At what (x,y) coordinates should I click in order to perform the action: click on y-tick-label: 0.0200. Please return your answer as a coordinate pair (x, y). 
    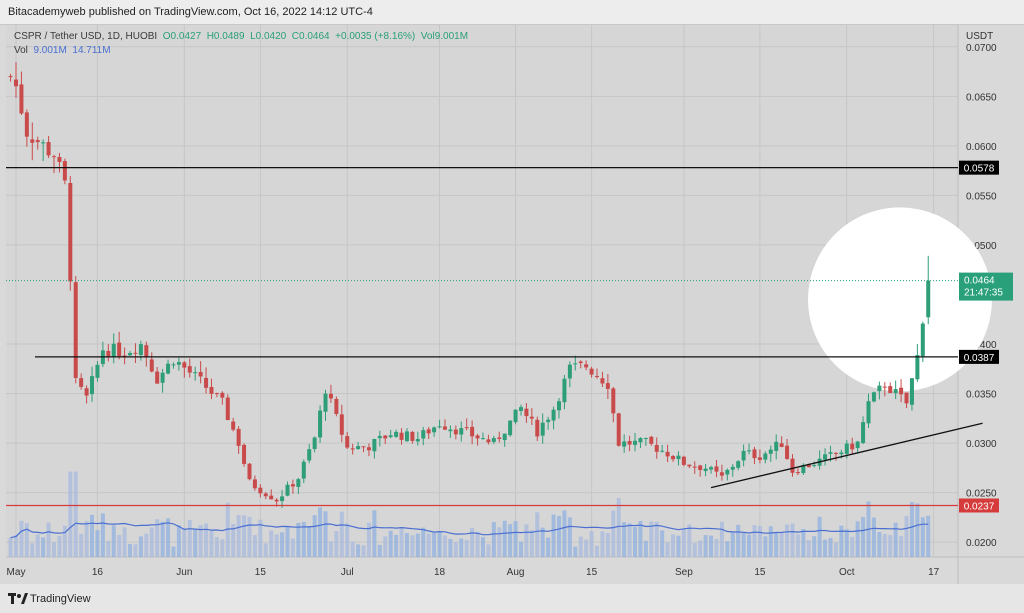
    Looking at the image, I should click on (981, 543).